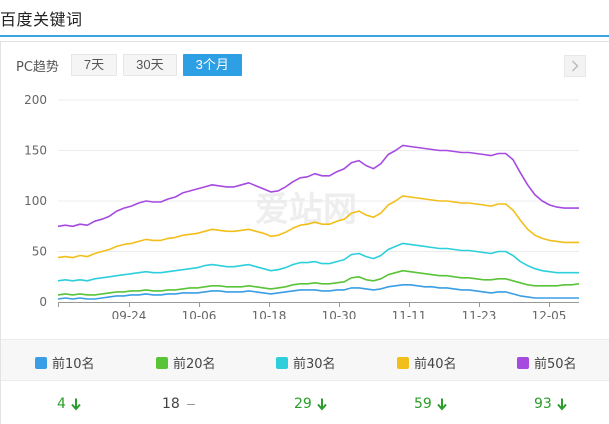 Image resolution: width=609 pixels, height=424 pixels. I want to click on legend-item-top30: 前30名, so click(306, 362).